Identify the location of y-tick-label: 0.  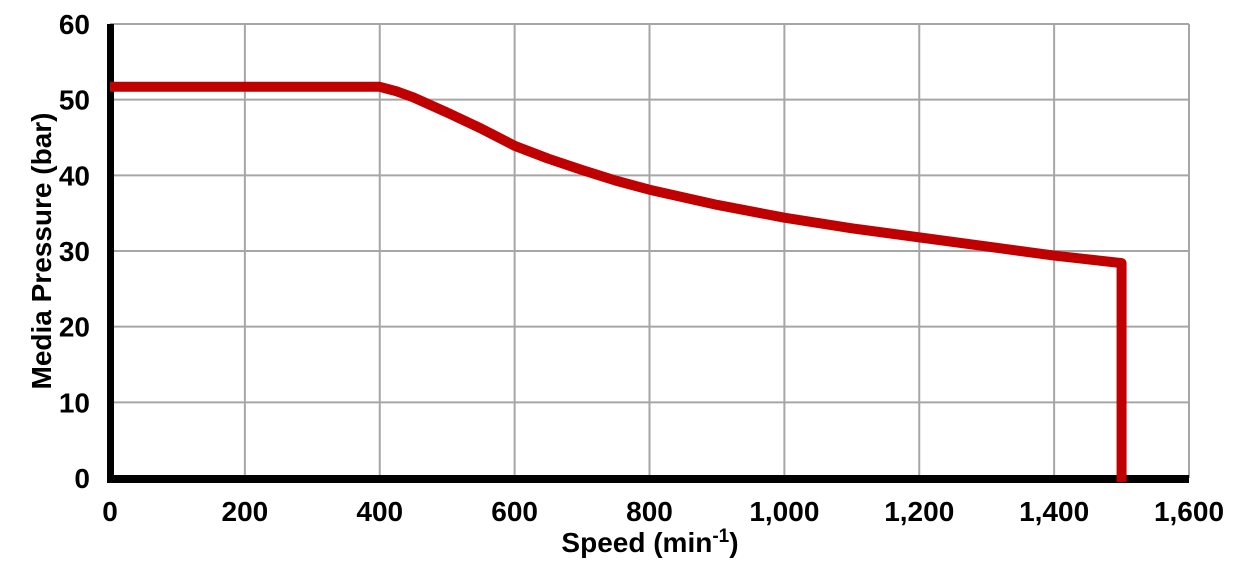
(82, 478).